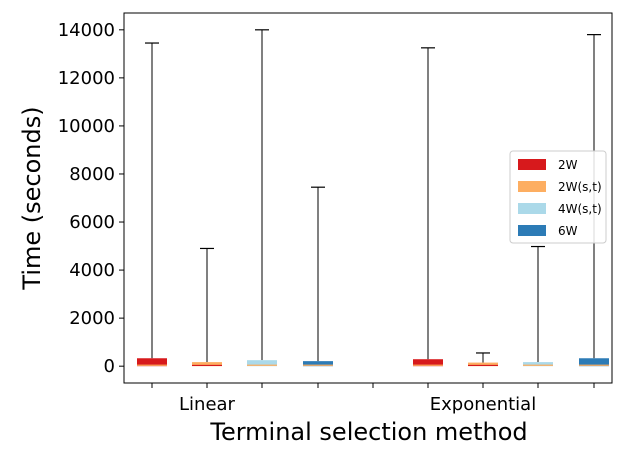 The image size is (633, 456). Describe the element at coordinates (262, 198) in the screenshot. I see `box-4W(s,t)-Linear` at that location.